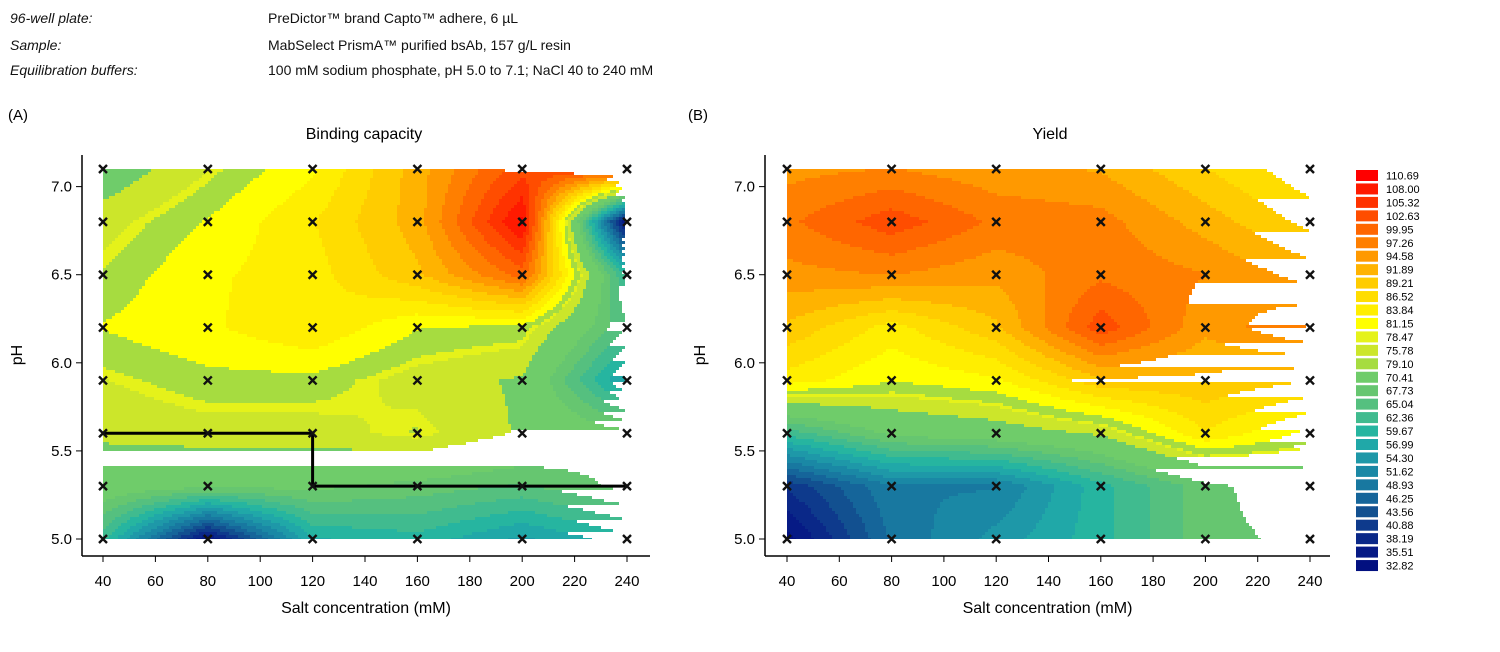 The height and width of the screenshot is (652, 1500). I want to click on legend-label: 56.99, so click(1400, 446).